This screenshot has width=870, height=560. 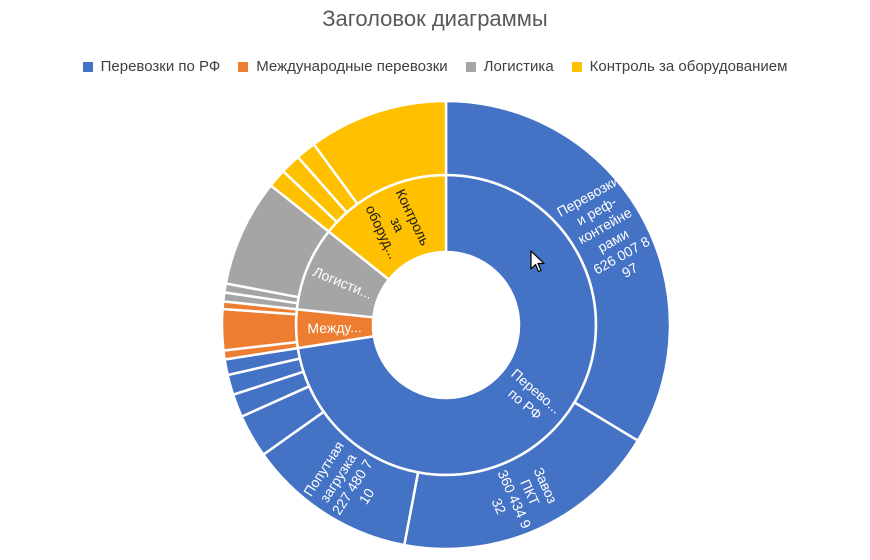 I want to click on legend-item: Логистика, so click(x=509, y=66).